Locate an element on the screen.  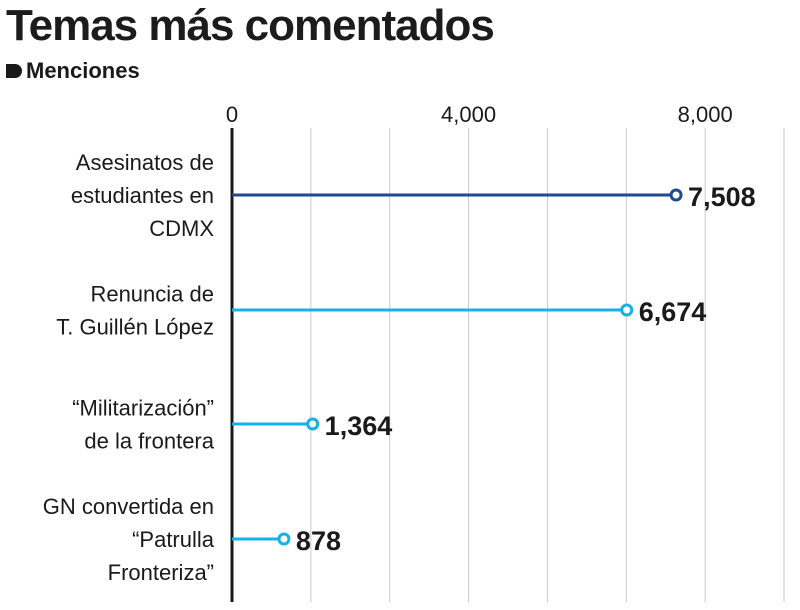
legend: Menciones is located at coordinates (73, 71).